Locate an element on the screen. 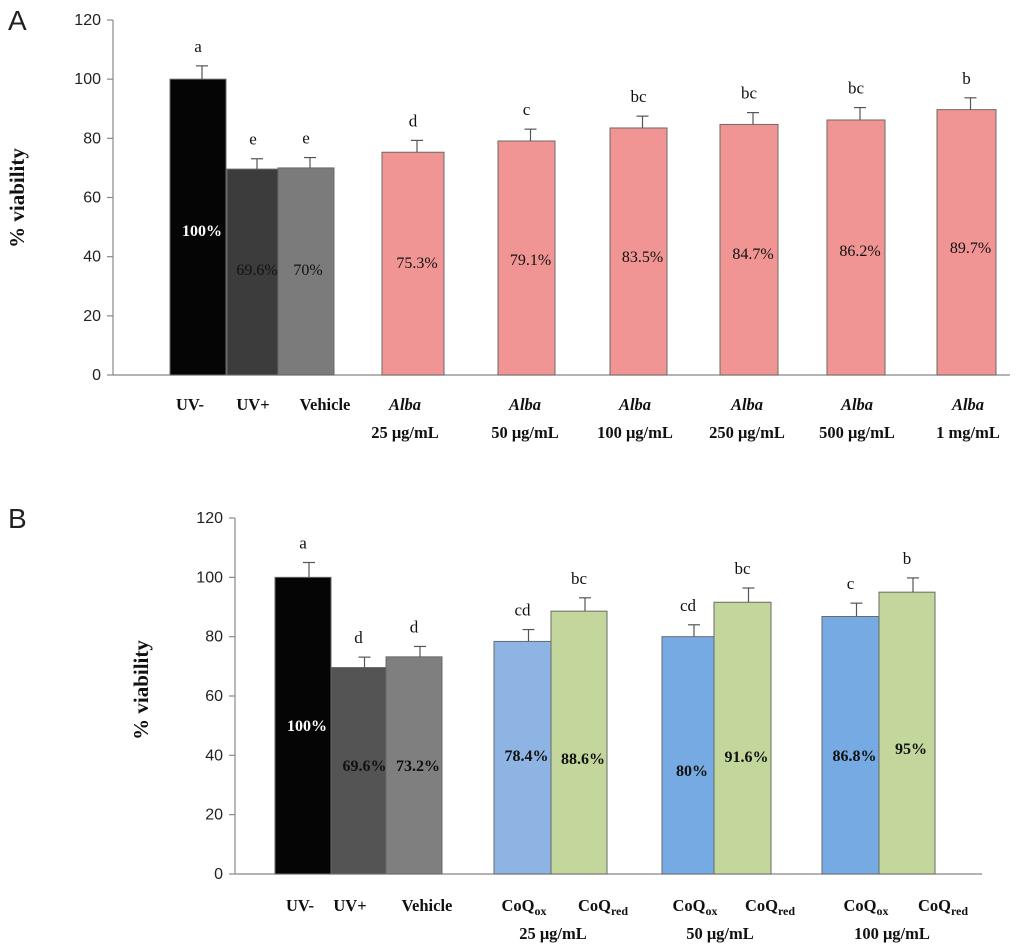 The image size is (1024, 949). data-label: 89.7% is located at coordinates (970, 248).